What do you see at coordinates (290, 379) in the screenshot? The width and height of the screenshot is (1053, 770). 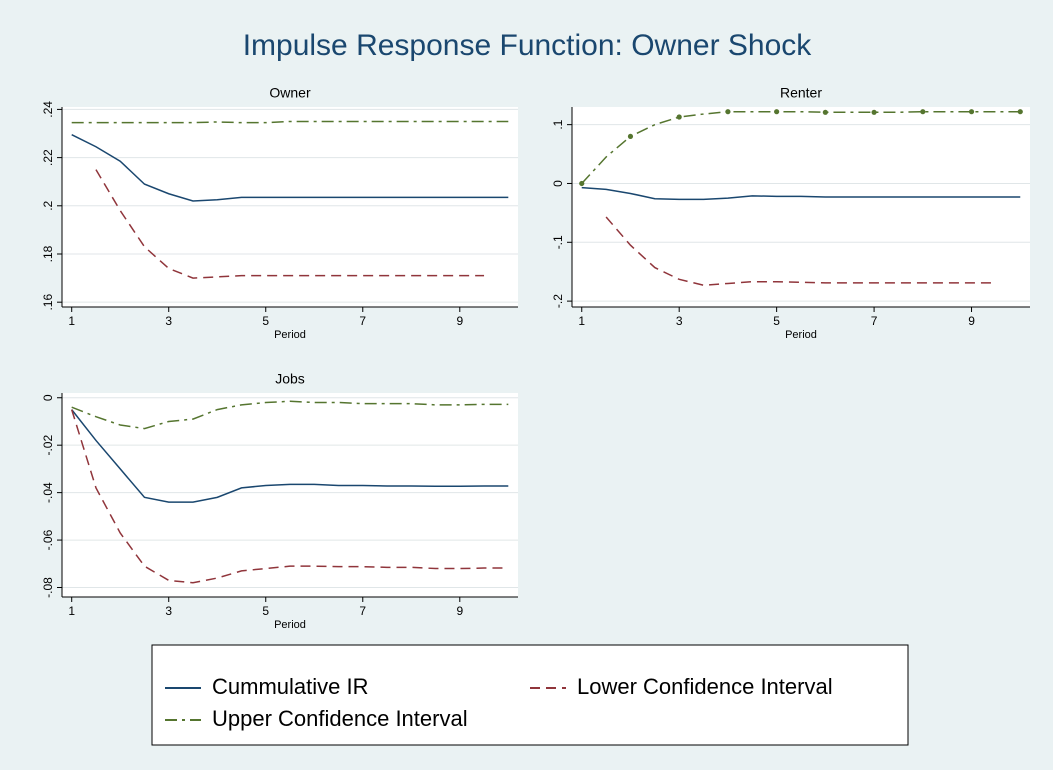 I see `panel-title: Jobs` at bounding box center [290, 379].